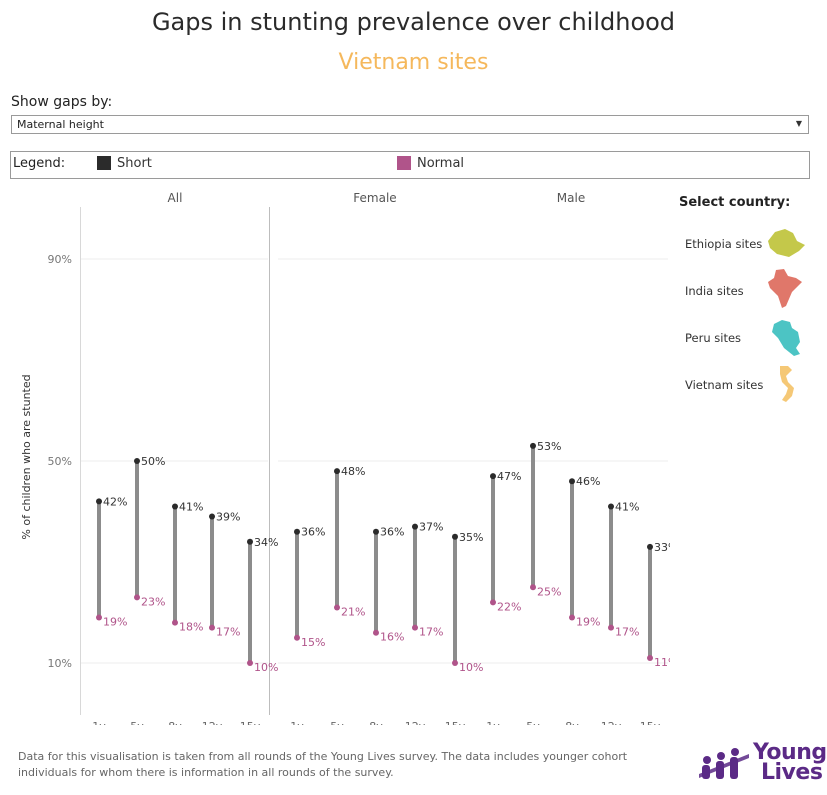  Describe the element at coordinates (662, 547) in the screenshot. I see `short-value-label: 33%` at that location.